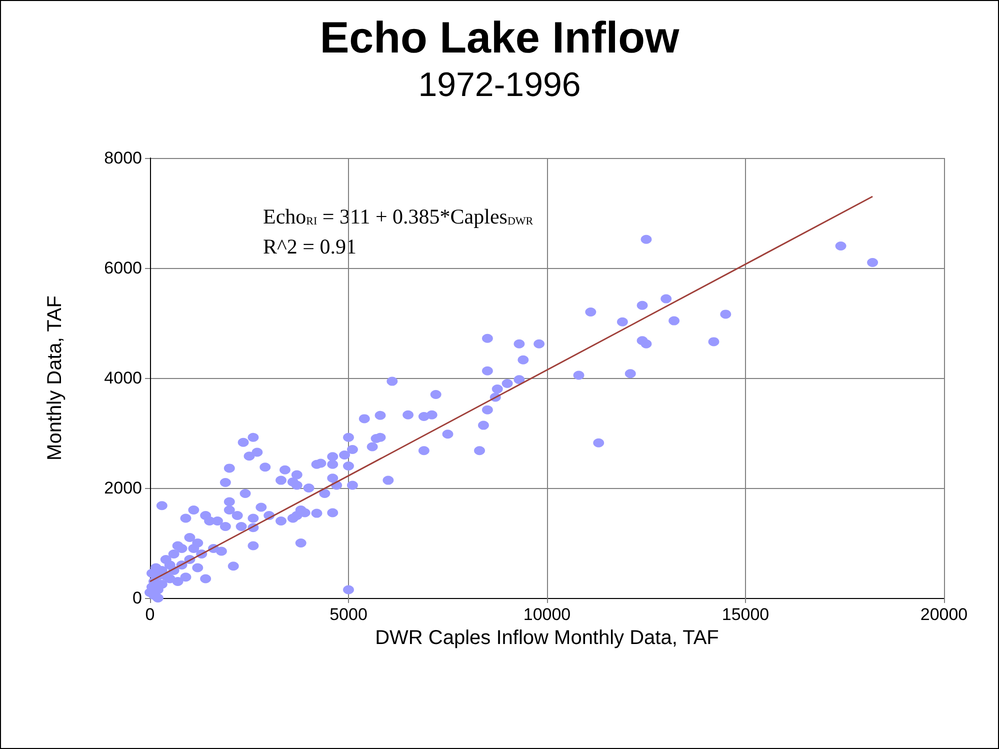 The width and height of the screenshot is (999, 749). What do you see at coordinates (123, 268) in the screenshot?
I see `y-tick-label: 6000` at bounding box center [123, 268].